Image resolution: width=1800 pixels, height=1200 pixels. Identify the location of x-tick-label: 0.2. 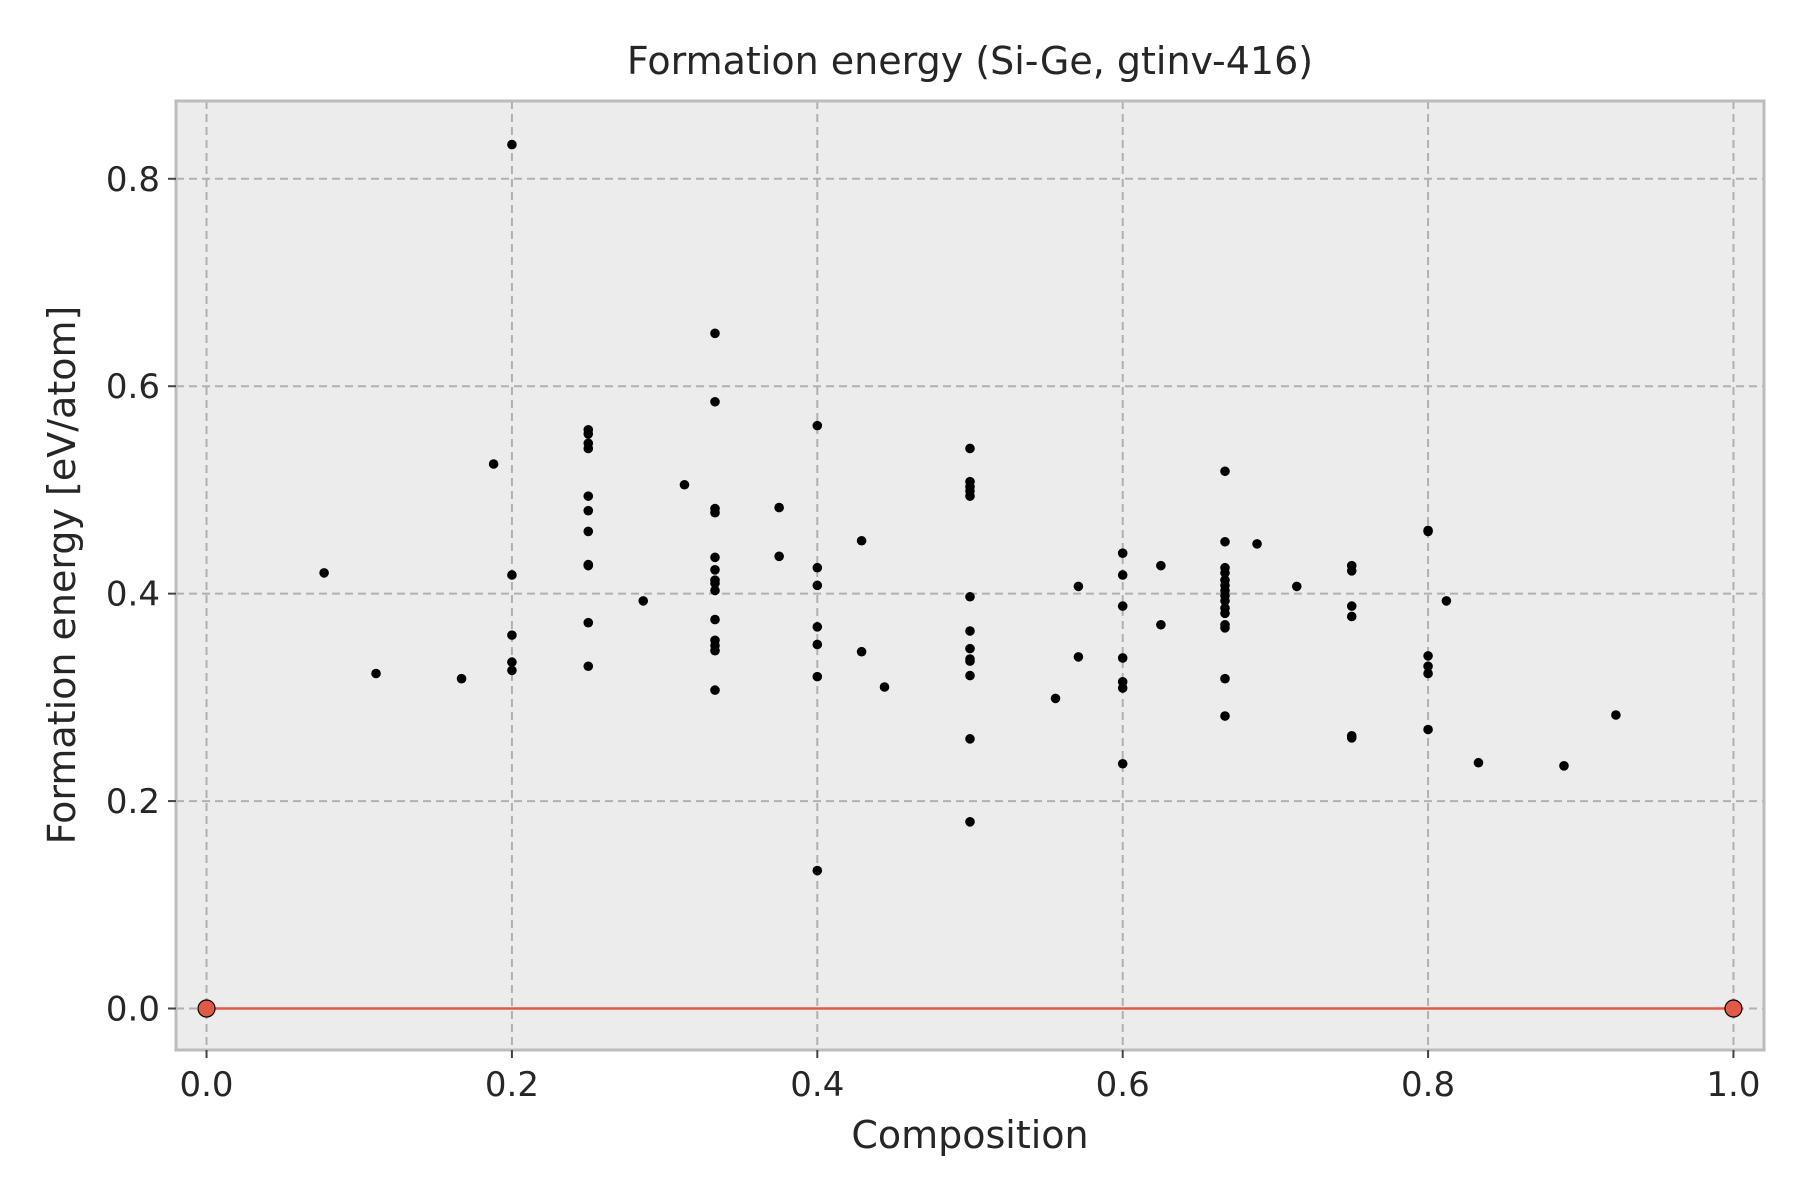
(512, 1085).